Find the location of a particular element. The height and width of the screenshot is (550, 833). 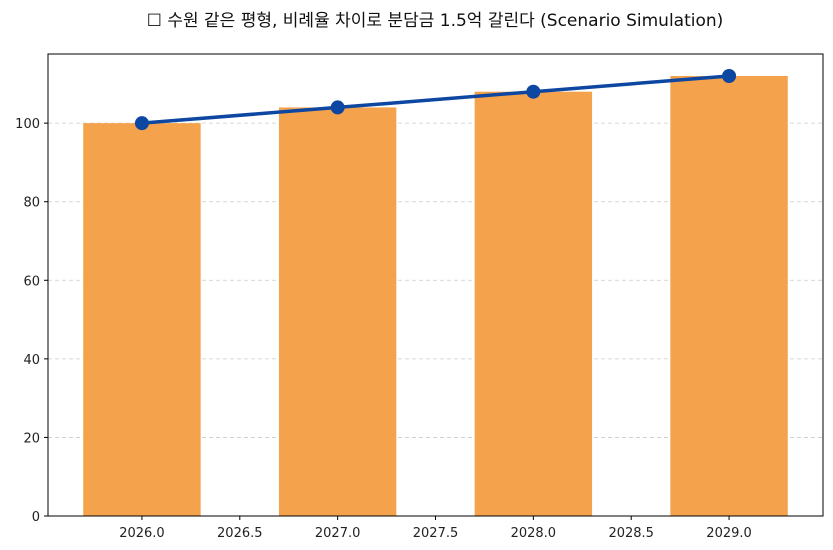

y-axis: 0 20 40 60 80 100 is located at coordinates (31, 321).